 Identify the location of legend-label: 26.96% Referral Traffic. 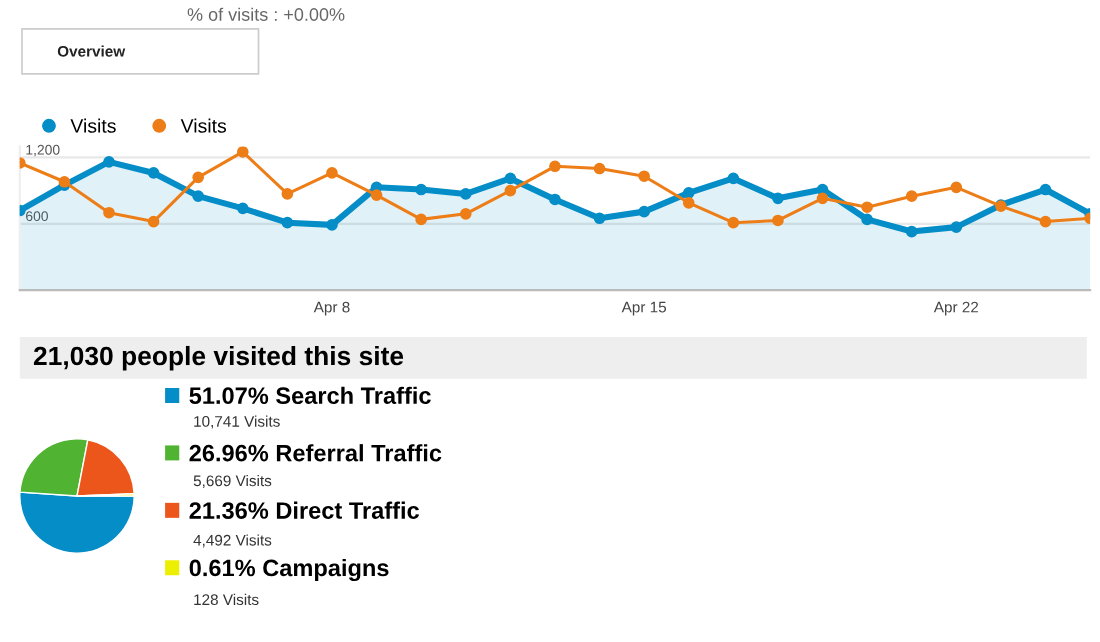
(315, 453).